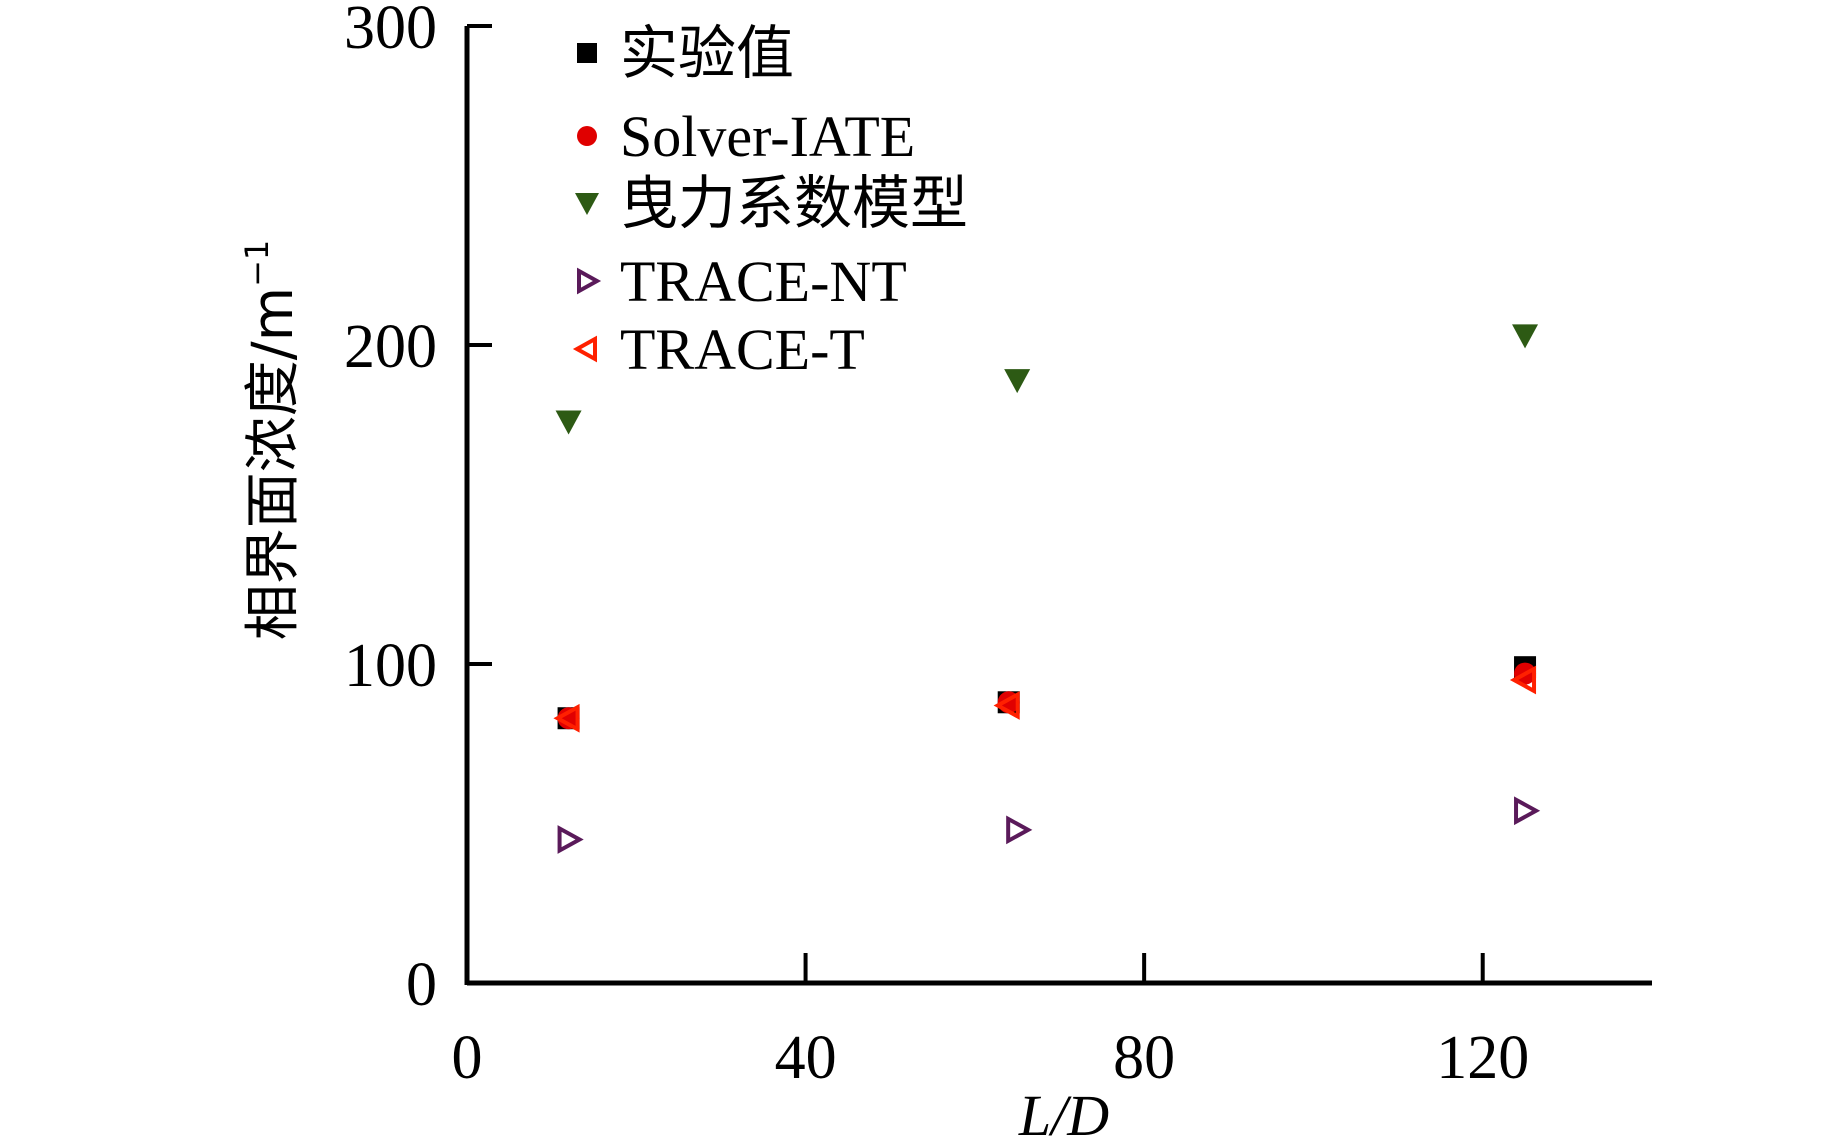 The width and height of the screenshot is (1843, 1146). Describe the element at coordinates (257, 263) in the screenshot. I see `y-axis-label-superscript: −1` at that location.